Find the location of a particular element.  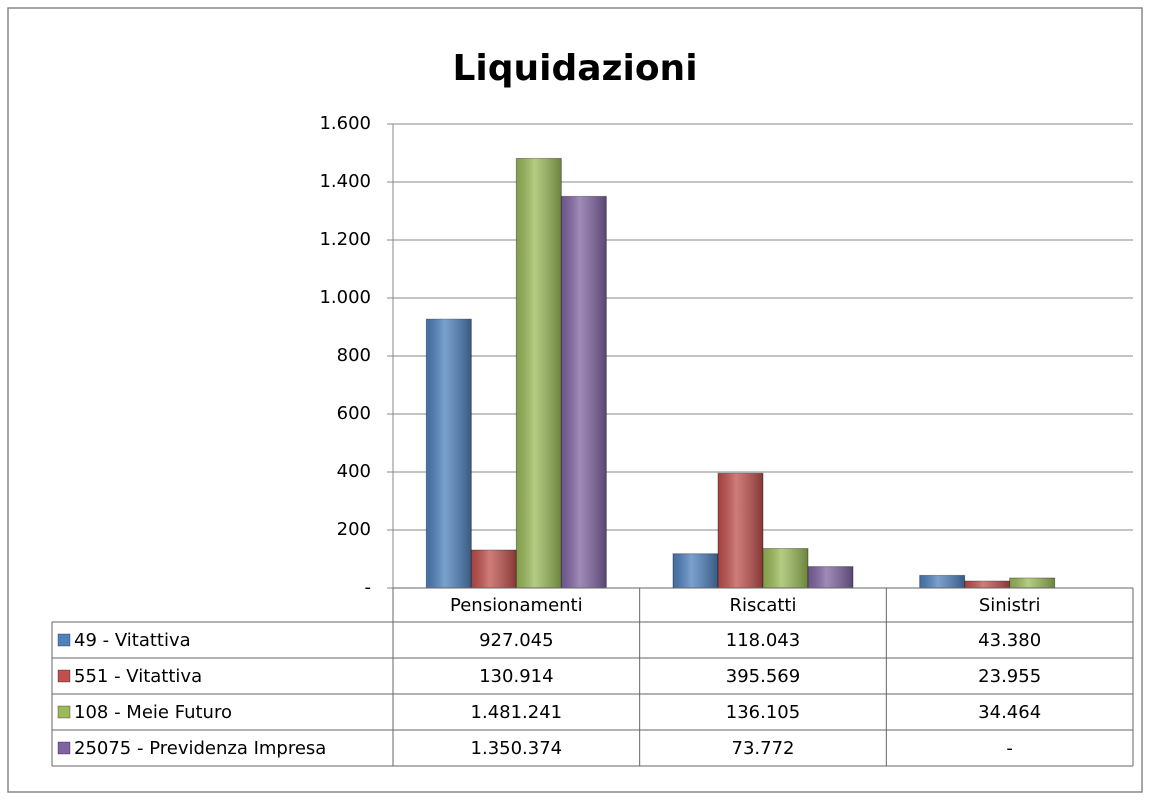

y-tick-label: 1.400 is located at coordinates (345, 181).